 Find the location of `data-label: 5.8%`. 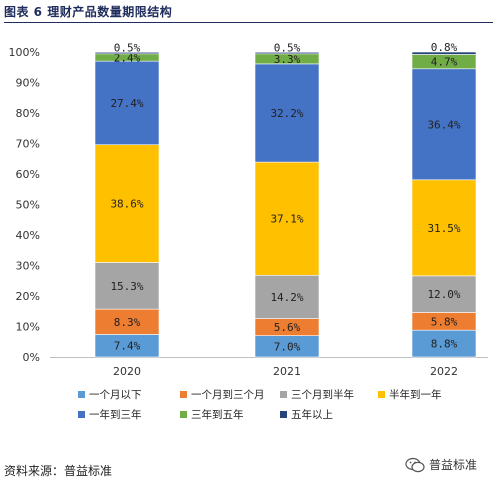

data-label: 5.8% is located at coordinates (444, 321).